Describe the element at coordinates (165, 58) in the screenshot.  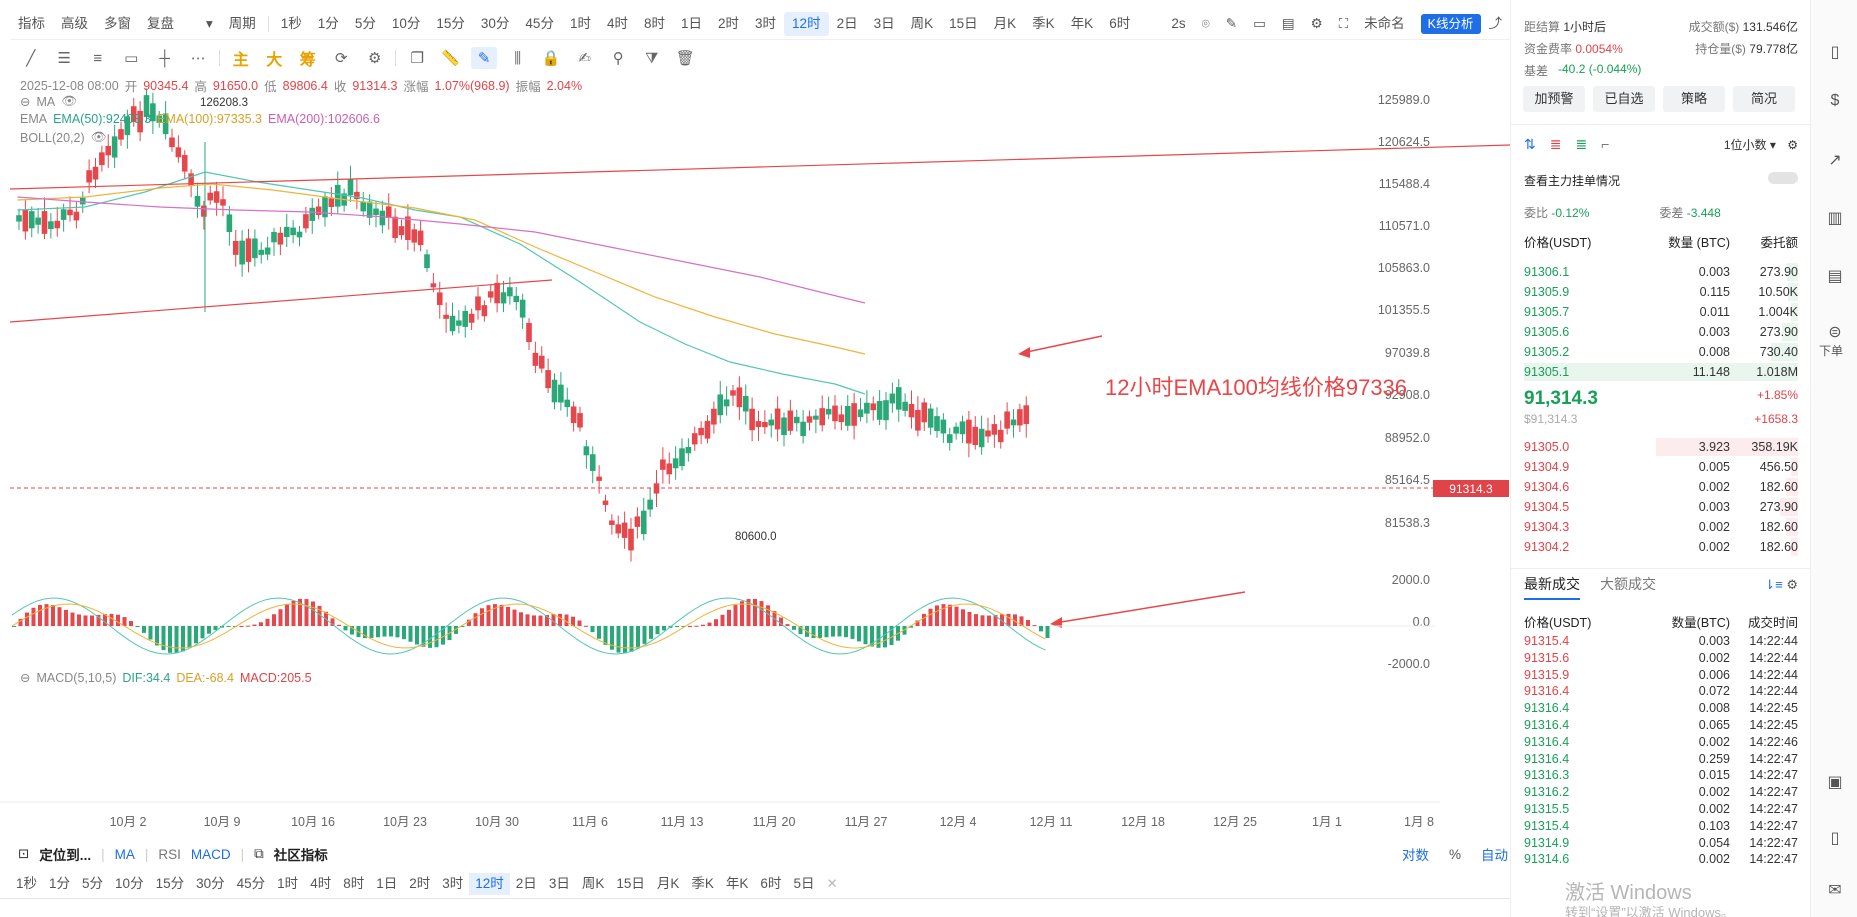
I see `horizontal-ray-icon: ┼` at that location.